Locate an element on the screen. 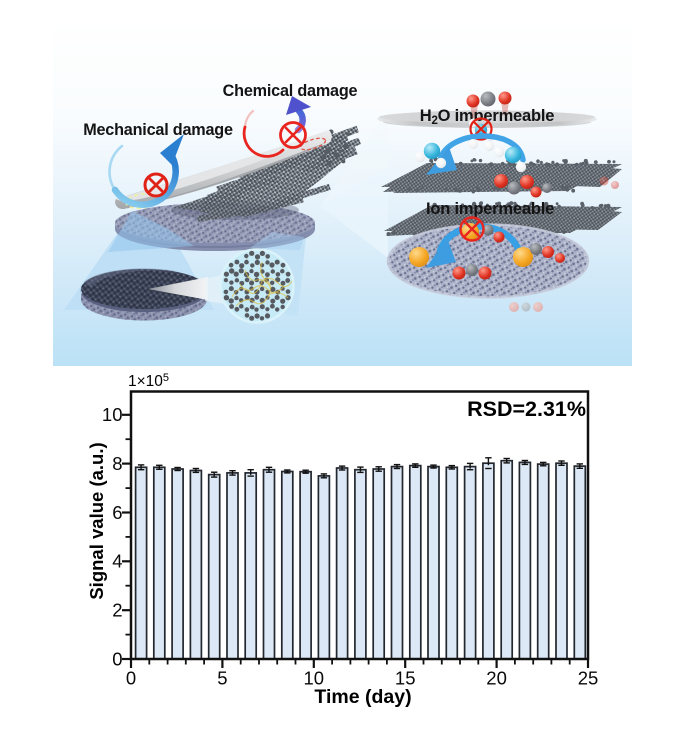  svg-text: Time (day) is located at coordinates (362, 697).